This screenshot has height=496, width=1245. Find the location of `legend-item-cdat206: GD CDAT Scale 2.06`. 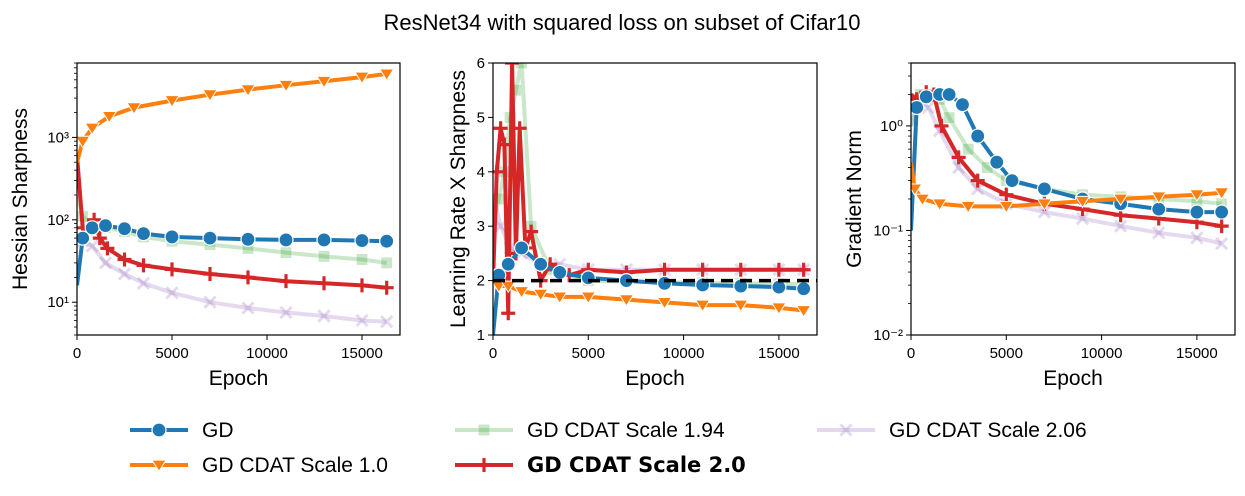

legend-item-cdat206: GD CDAT Scale 2.06 is located at coordinates (952, 430).